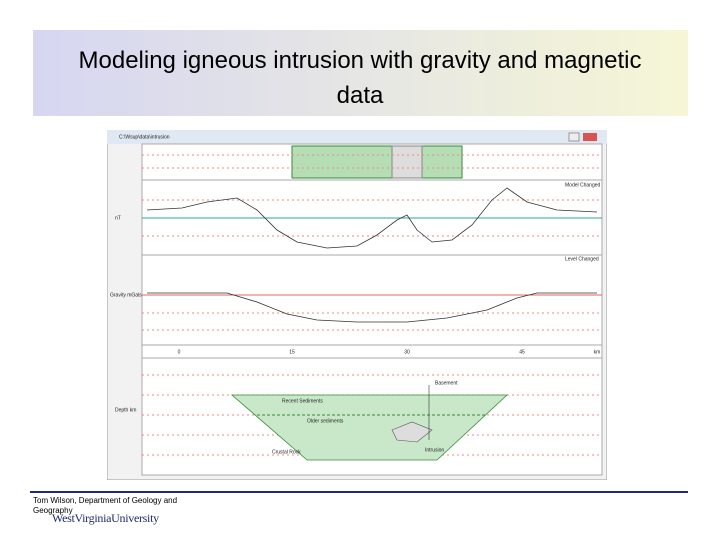 Image resolution: width=720 pixels, height=540 pixels. What do you see at coordinates (125, 410) in the screenshot?
I see `panel-label: Depth km` at bounding box center [125, 410].